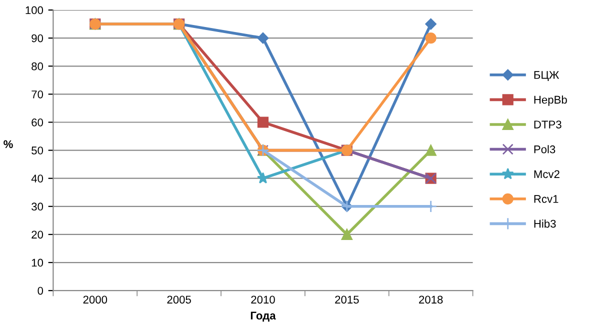 This screenshot has height=334, width=591. What do you see at coordinates (545, 149) in the screenshot?
I see `legend-label: Pol3` at bounding box center [545, 149].